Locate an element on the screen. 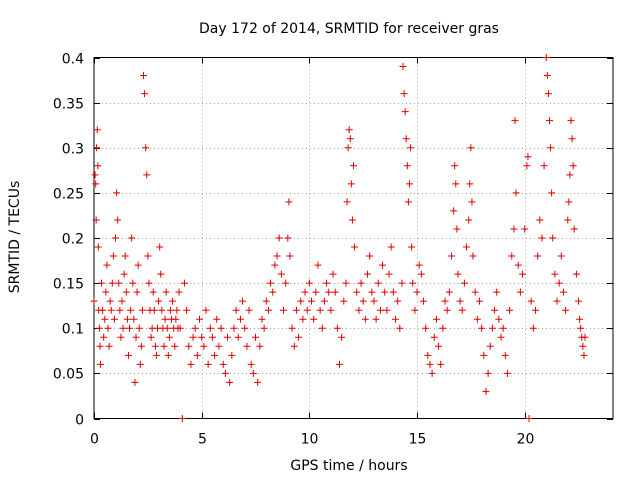 The width and height of the screenshot is (640, 480). x-tick-label: 20 is located at coordinates (526, 440).